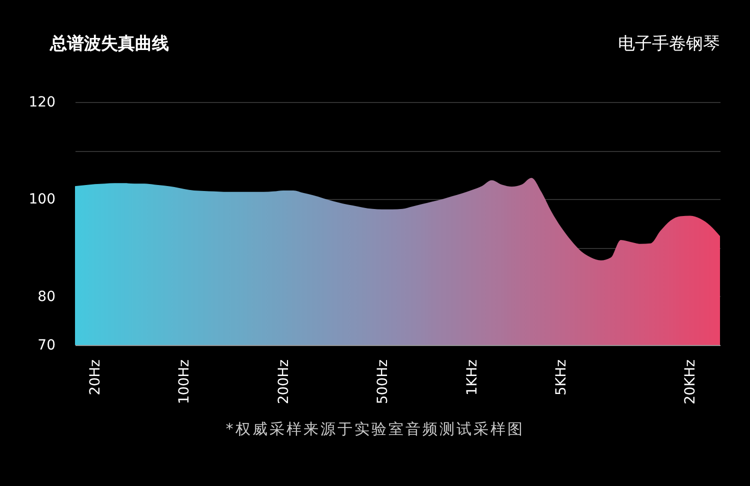 The image size is (750, 486). I want to click on x-tick-label: 500Hz, so click(383, 382).